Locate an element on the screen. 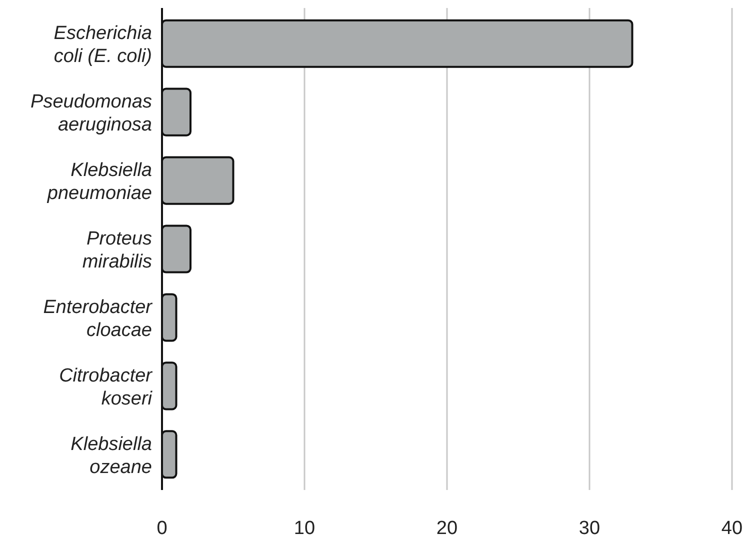 Image resolution: width=746 pixels, height=542 pixels. y-tick-label: Escherichia coli (E. coli) is located at coordinates (103, 45).